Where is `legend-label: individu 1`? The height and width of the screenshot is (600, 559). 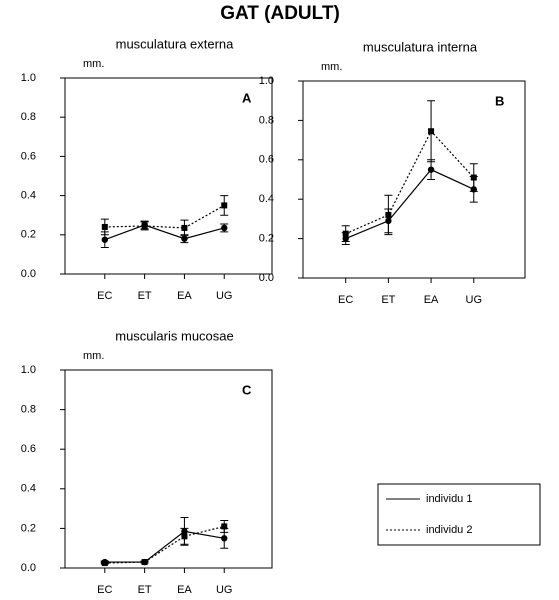
legend-label: individu 1 is located at coordinates (449, 499).